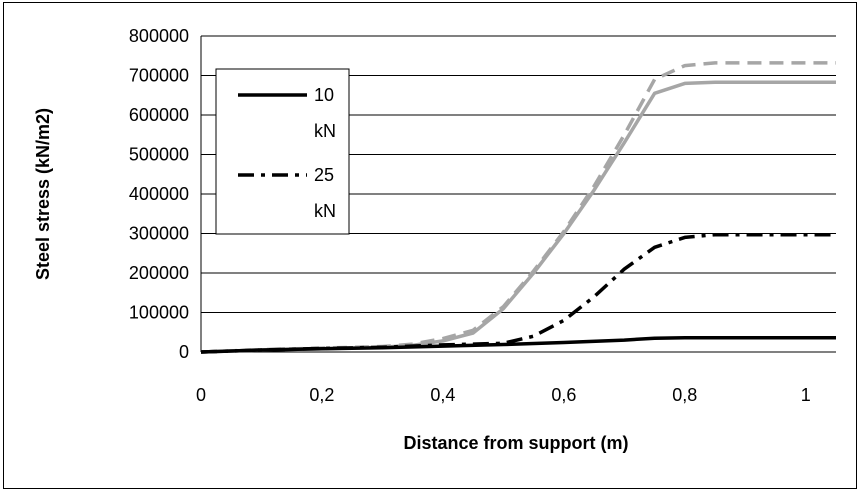  I want to click on x-tick-label: 0,6, so click(563, 395).